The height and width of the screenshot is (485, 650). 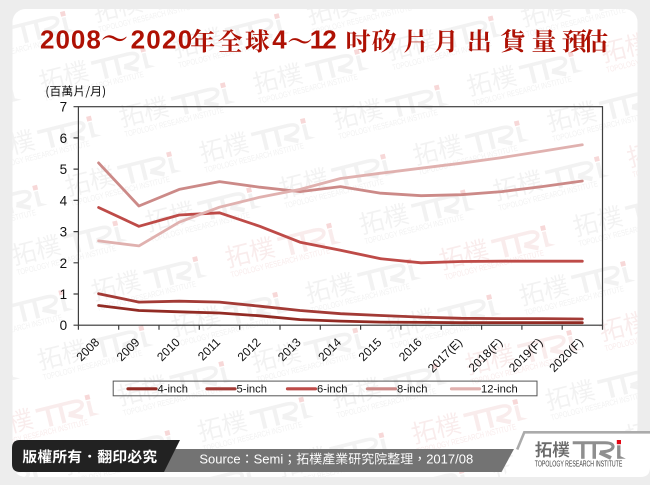 I want to click on svg-text: 0, so click(x=64, y=325).